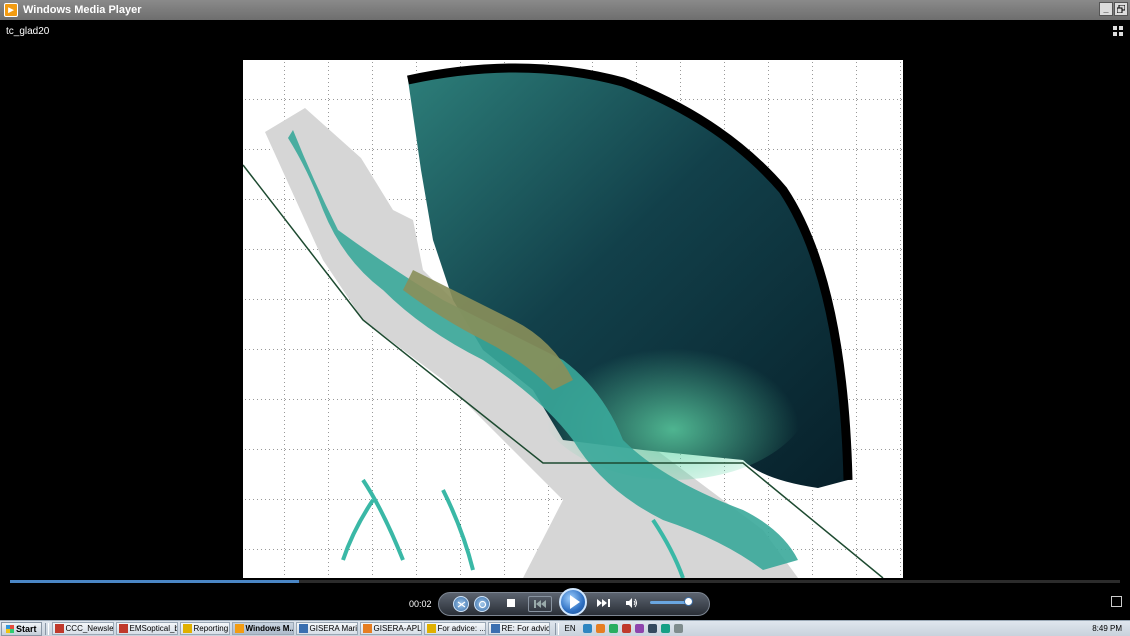  I want to click on volume-icon, so click(678, 628).